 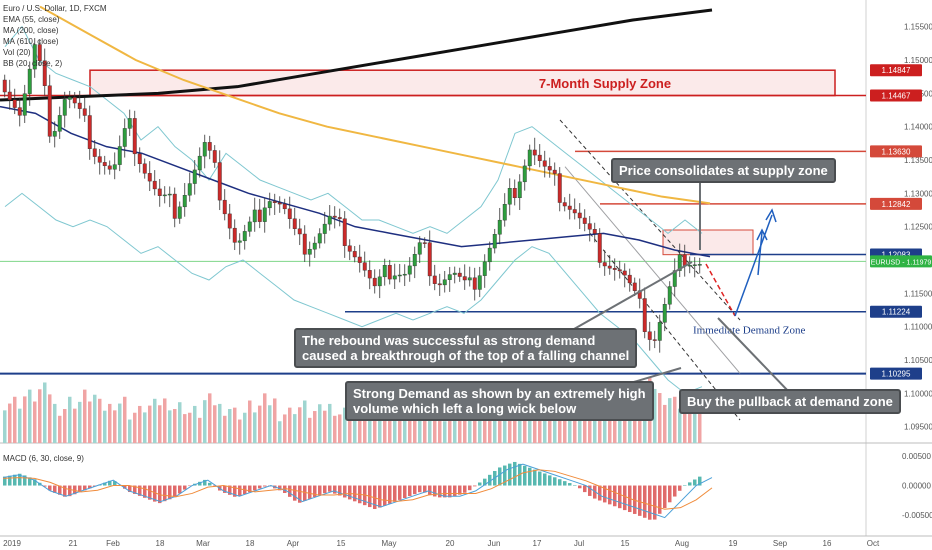 I want to click on x-tick-label: May, so click(x=388, y=543).